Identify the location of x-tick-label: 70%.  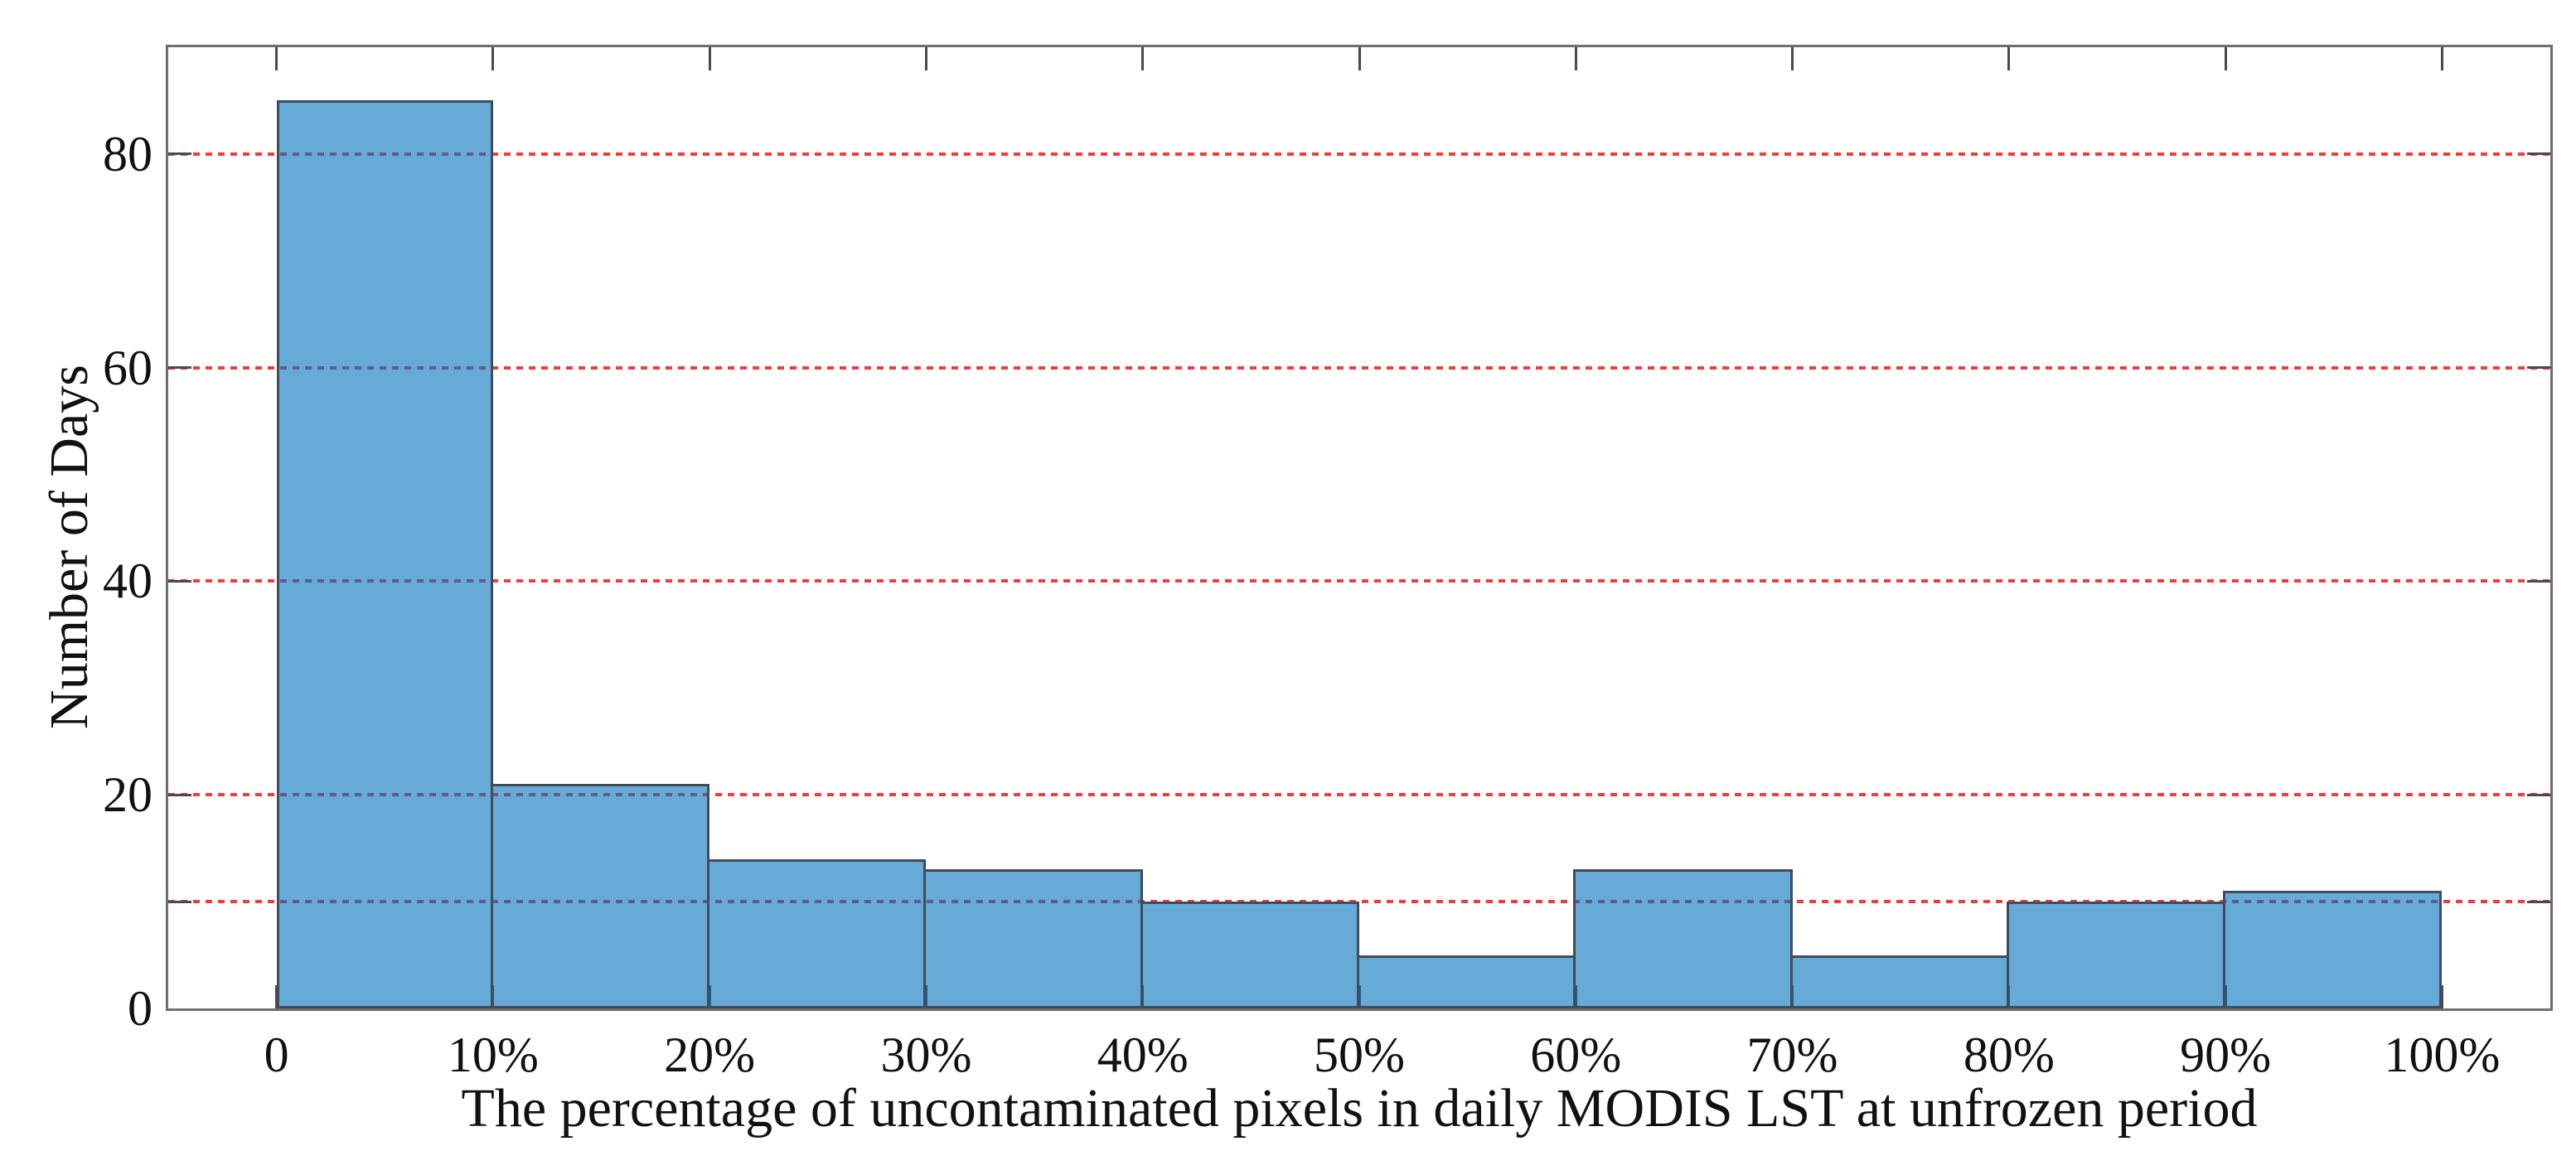
(1792, 1055).